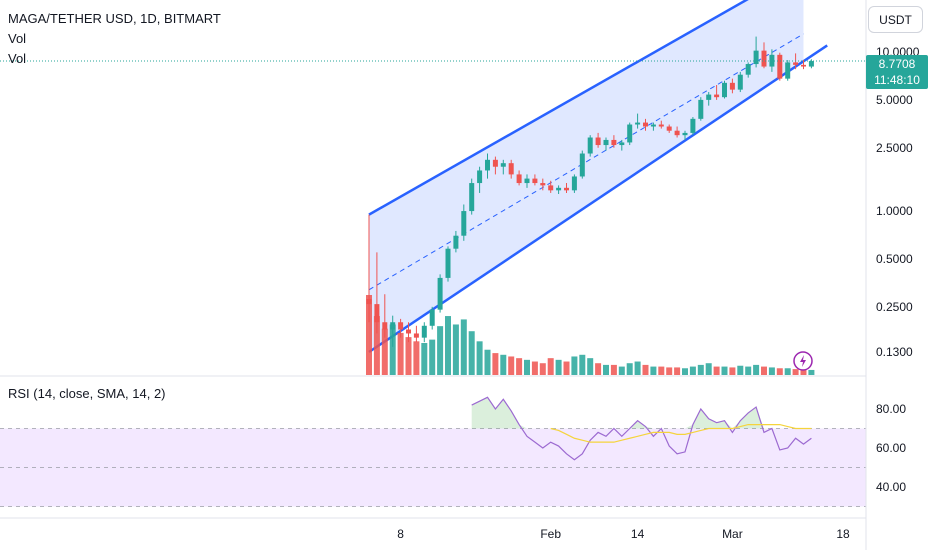  Describe the element at coordinates (638, 534) in the screenshot. I see `time-tick-label: 14` at that location.